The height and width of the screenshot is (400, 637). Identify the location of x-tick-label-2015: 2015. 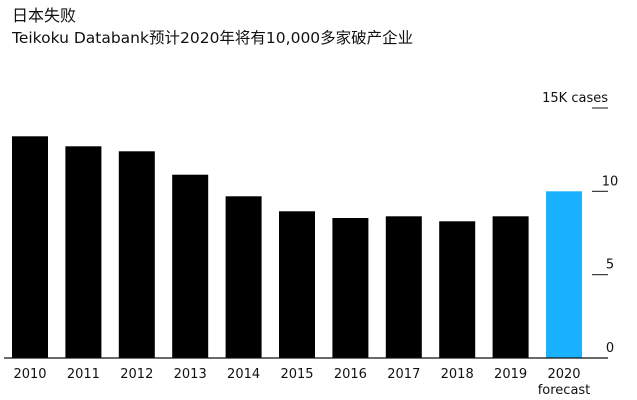
(296, 374).